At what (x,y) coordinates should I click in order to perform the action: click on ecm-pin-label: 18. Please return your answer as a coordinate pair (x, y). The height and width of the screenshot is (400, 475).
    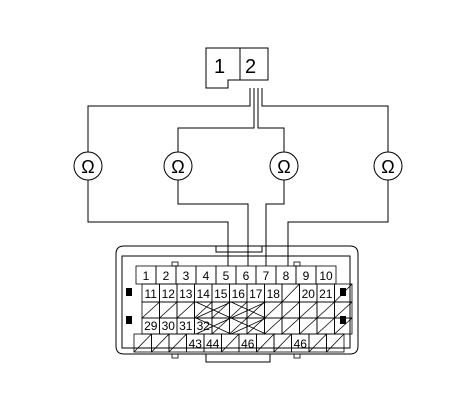
    Looking at the image, I should click on (274, 294).